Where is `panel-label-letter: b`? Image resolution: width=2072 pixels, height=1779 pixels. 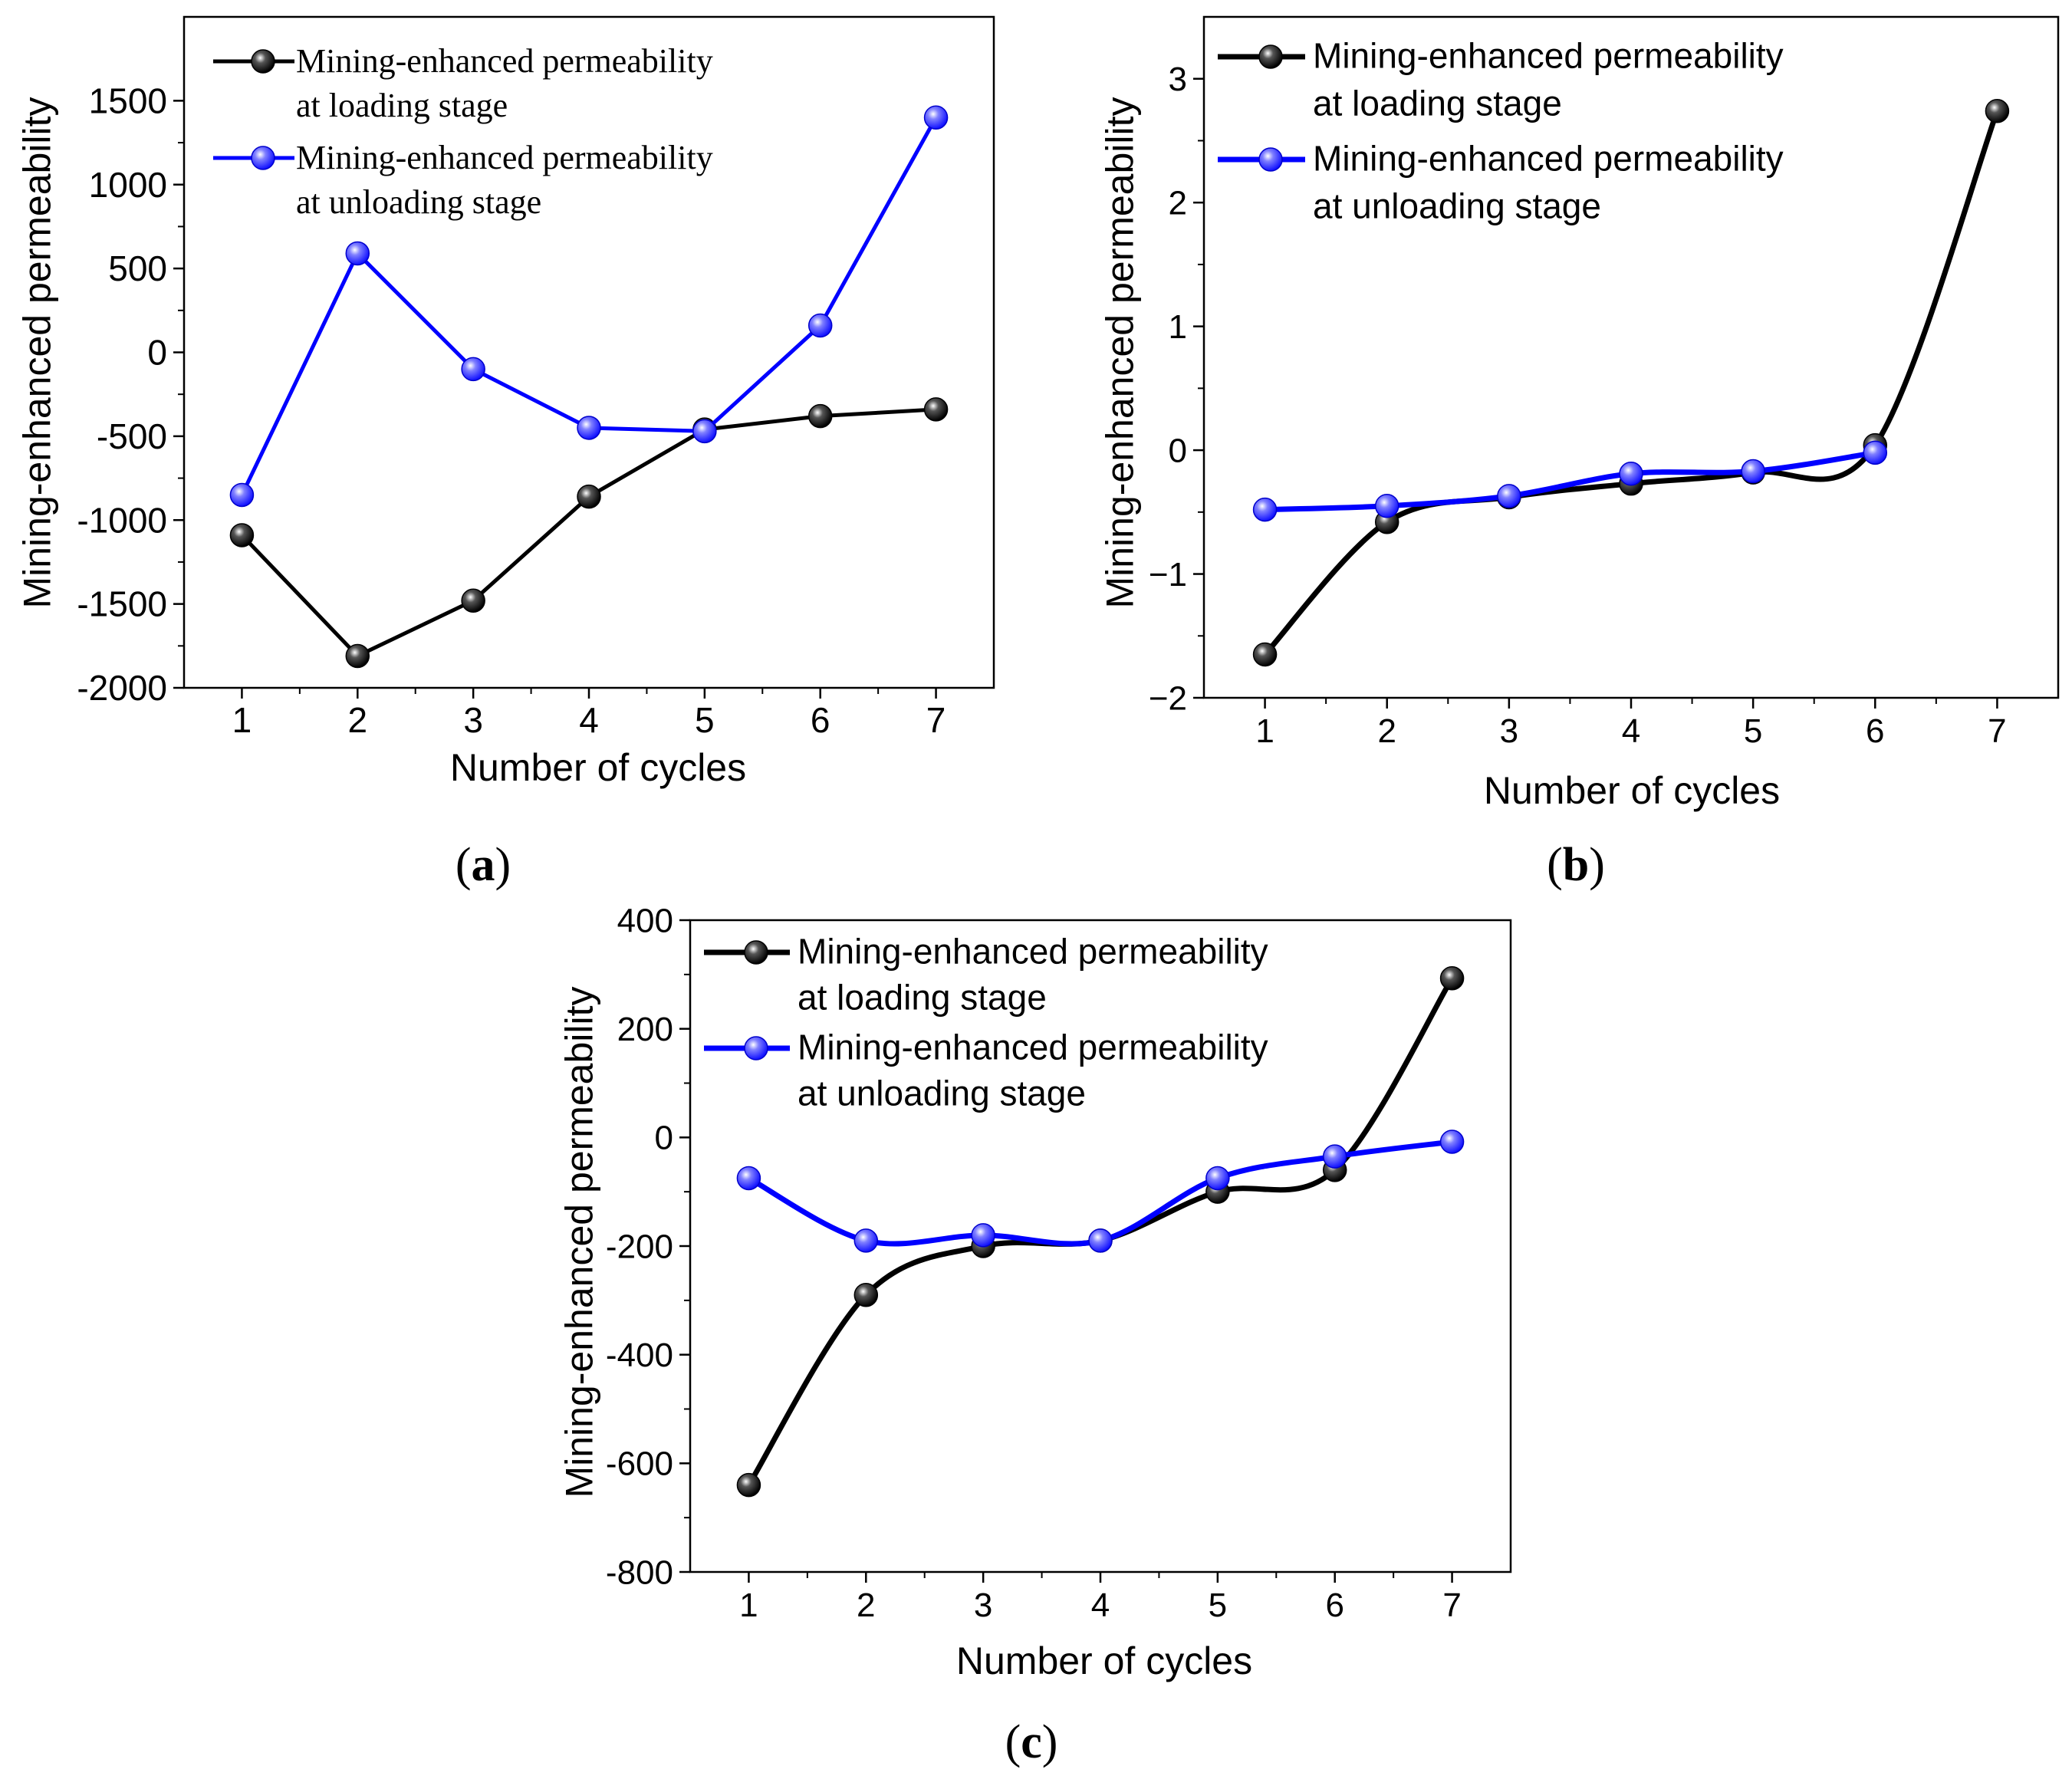 panel-label-letter: b is located at coordinates (1576, 865).